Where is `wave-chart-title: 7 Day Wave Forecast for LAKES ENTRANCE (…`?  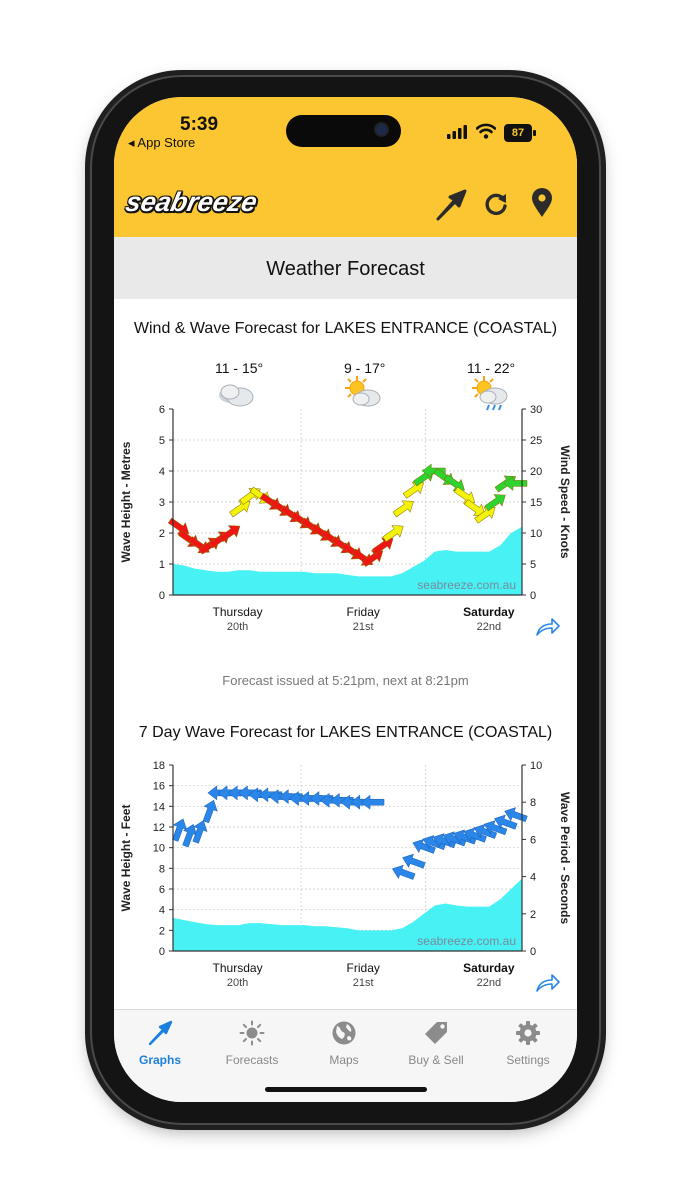
wave-chart-title: 7 Day Wave Forecast for LAKES ENTRANCE (… is located at coordinates (345, 732).